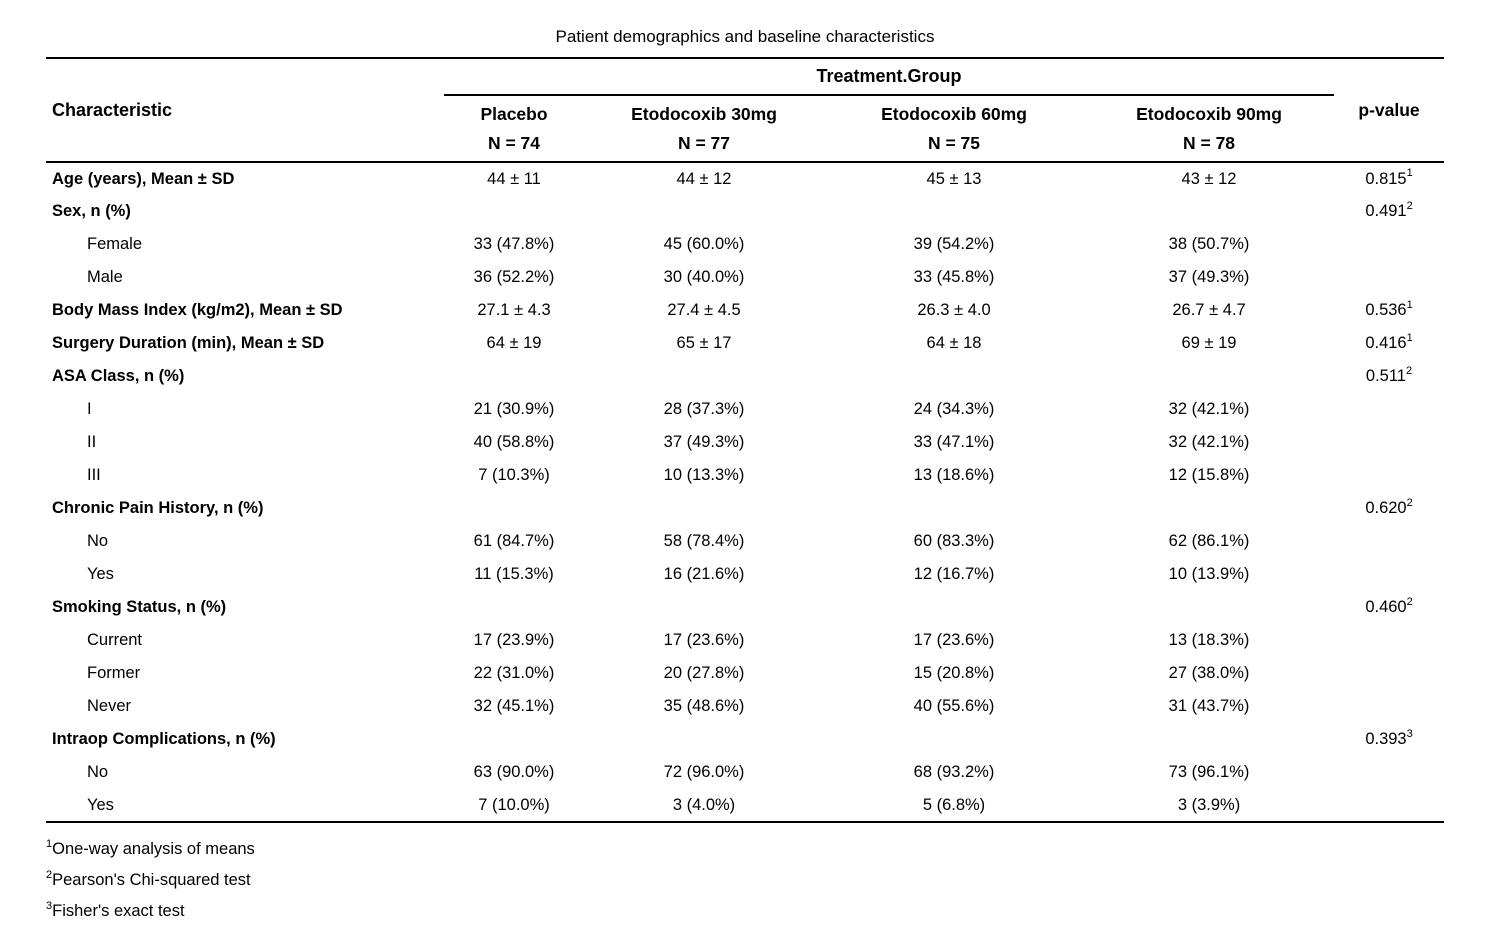  Describe the element at coordinates (1386, 607) in the screenshot. I see `pvalue-value: 0.460` at that location.